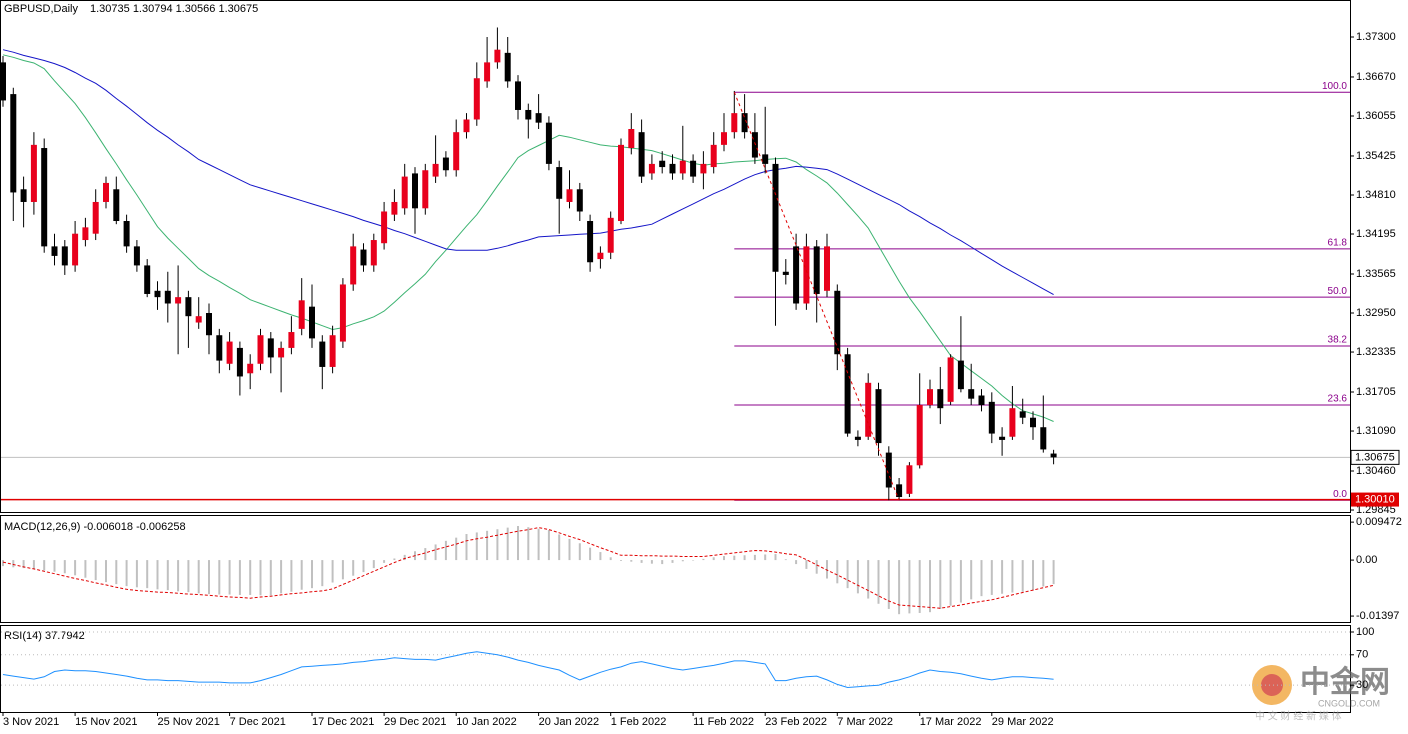  Describe the element at coordinates (1298, 716) in the screenshot. I see `watermark-tagline: 中 文 财 经 新 媒 体` at that location.